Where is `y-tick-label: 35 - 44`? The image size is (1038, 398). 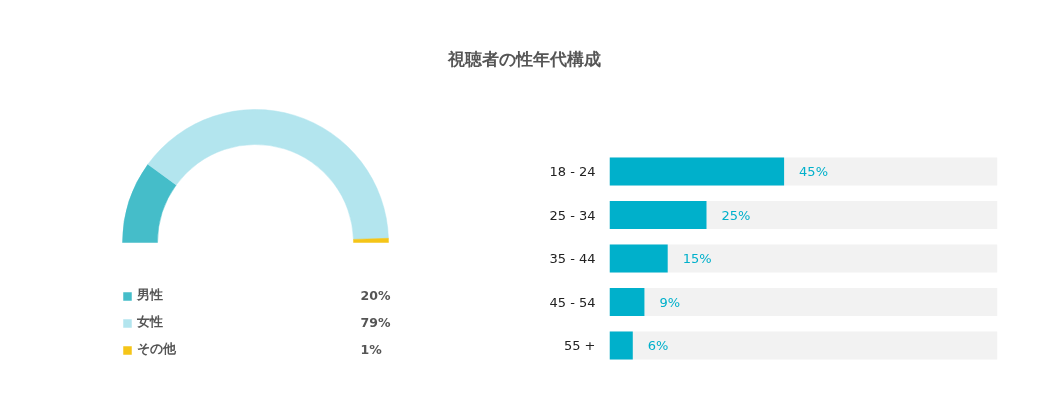
y-tick-label: 35 - 44 is located at coordinates (572, 258).